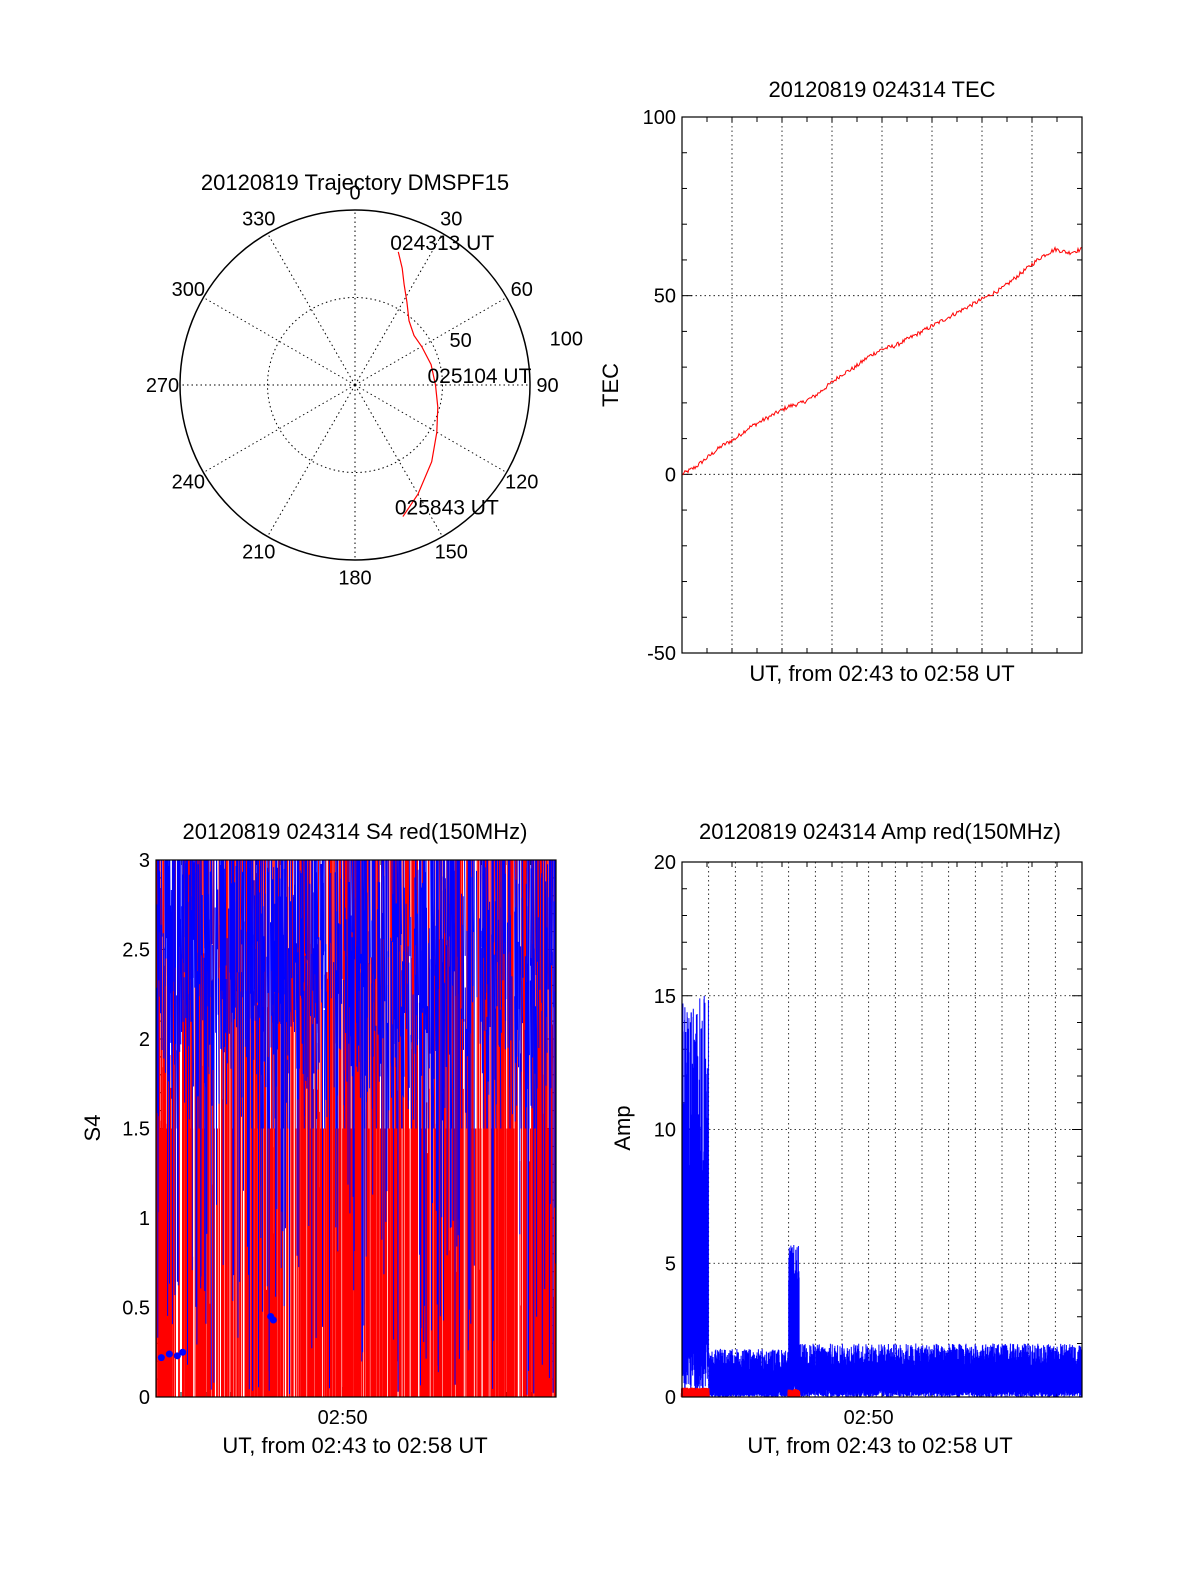  I want to click on polar-angle-label: 180, so click(354, 579).